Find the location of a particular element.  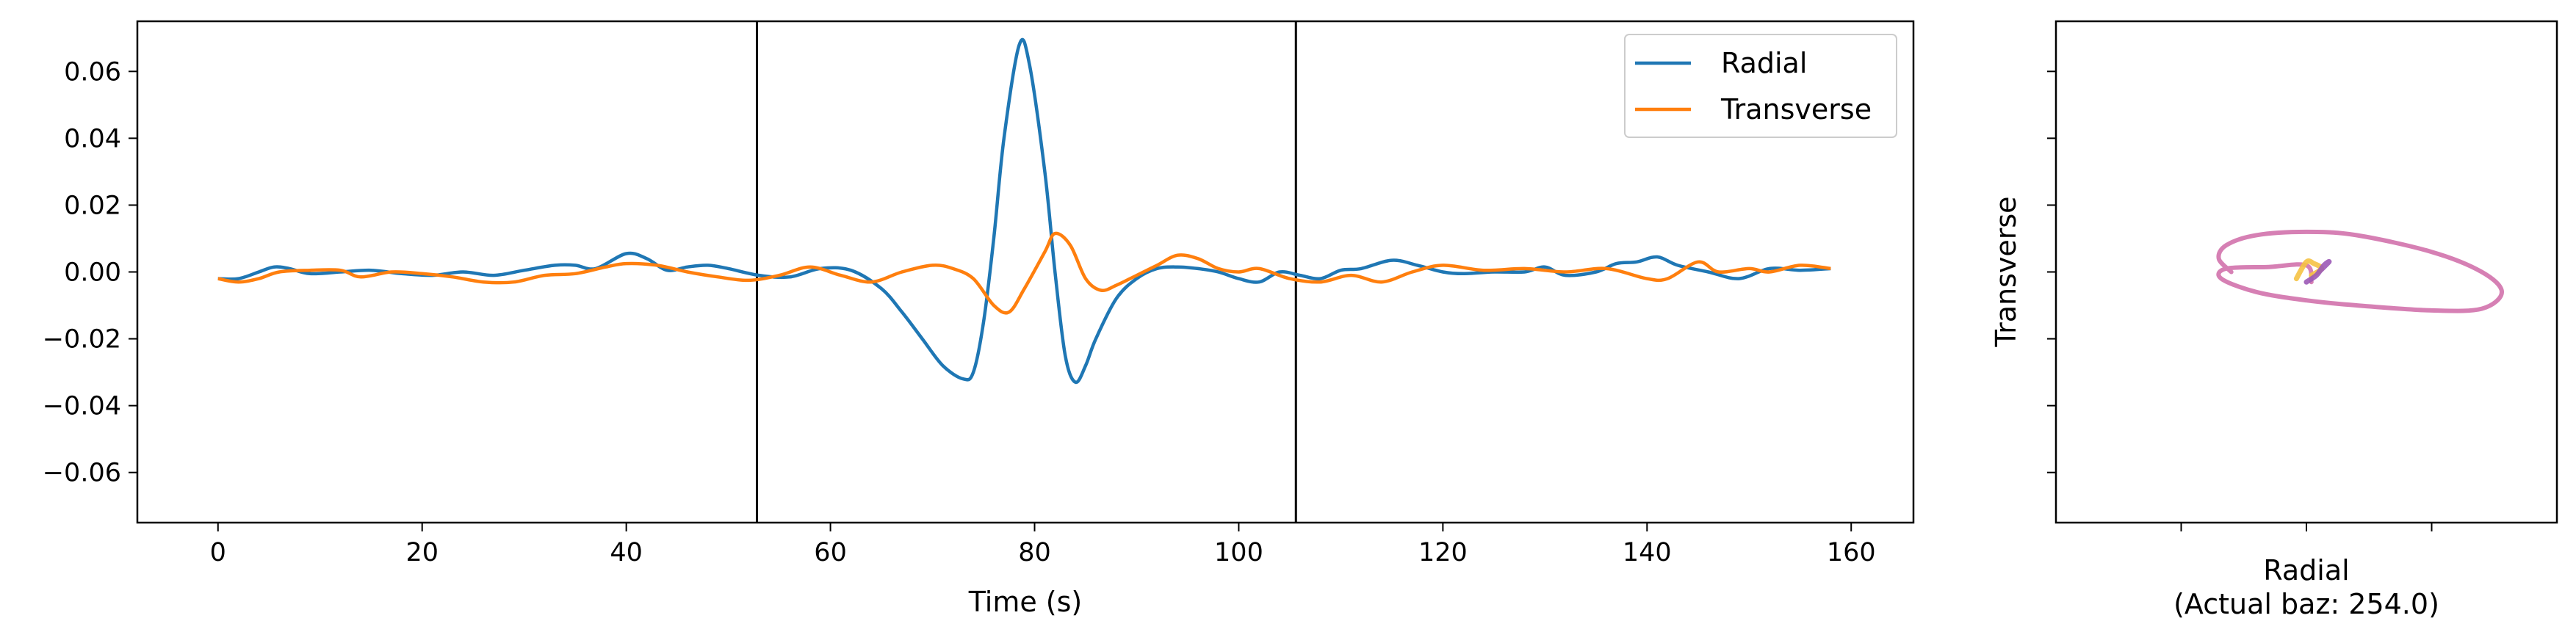

particle-motion-x-axis-label: Radial is located at coordinates (2306, 570).